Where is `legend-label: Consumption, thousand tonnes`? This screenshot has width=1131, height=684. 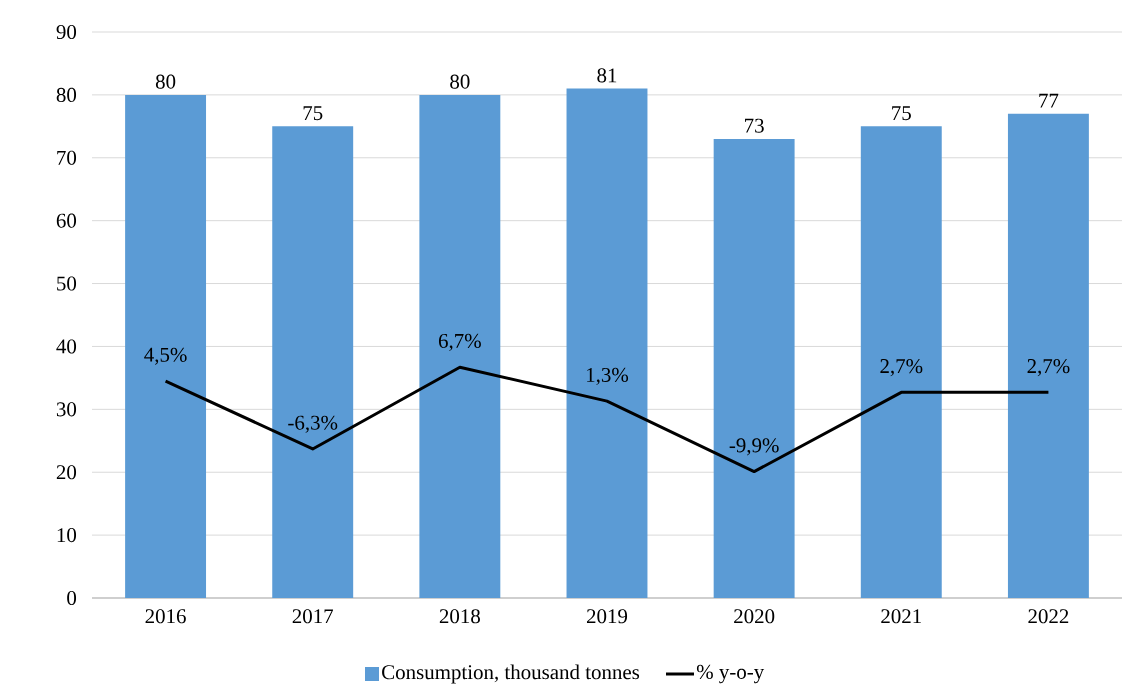
legend-label: Consumption, thousand tonnes is located at coordinates (511, 674).